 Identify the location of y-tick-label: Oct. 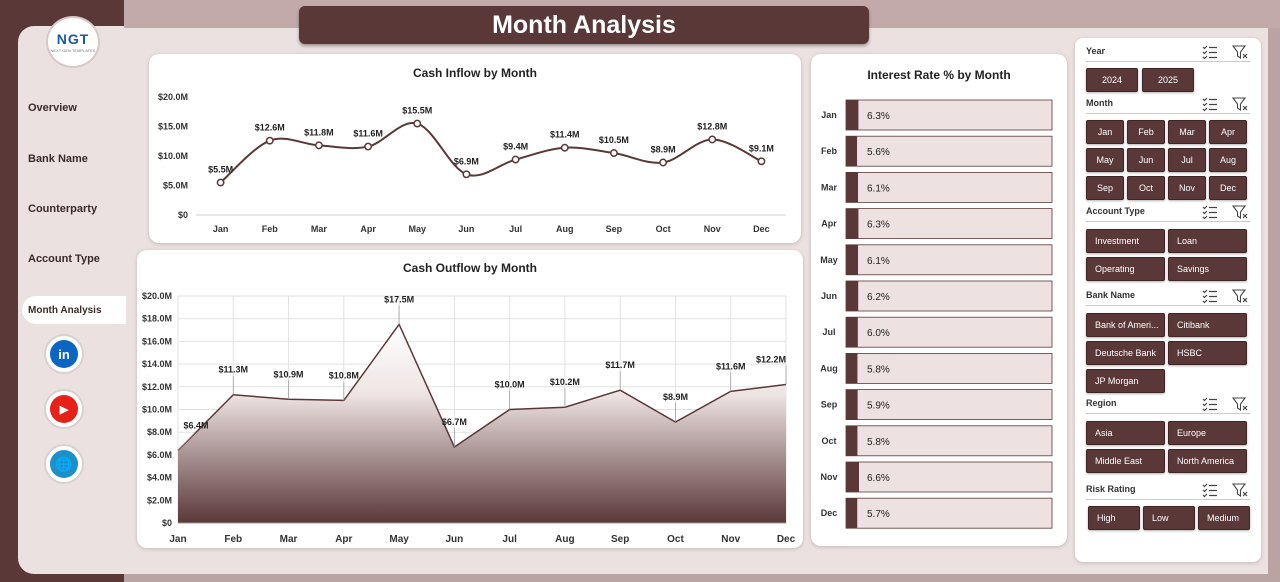
(828, 441).